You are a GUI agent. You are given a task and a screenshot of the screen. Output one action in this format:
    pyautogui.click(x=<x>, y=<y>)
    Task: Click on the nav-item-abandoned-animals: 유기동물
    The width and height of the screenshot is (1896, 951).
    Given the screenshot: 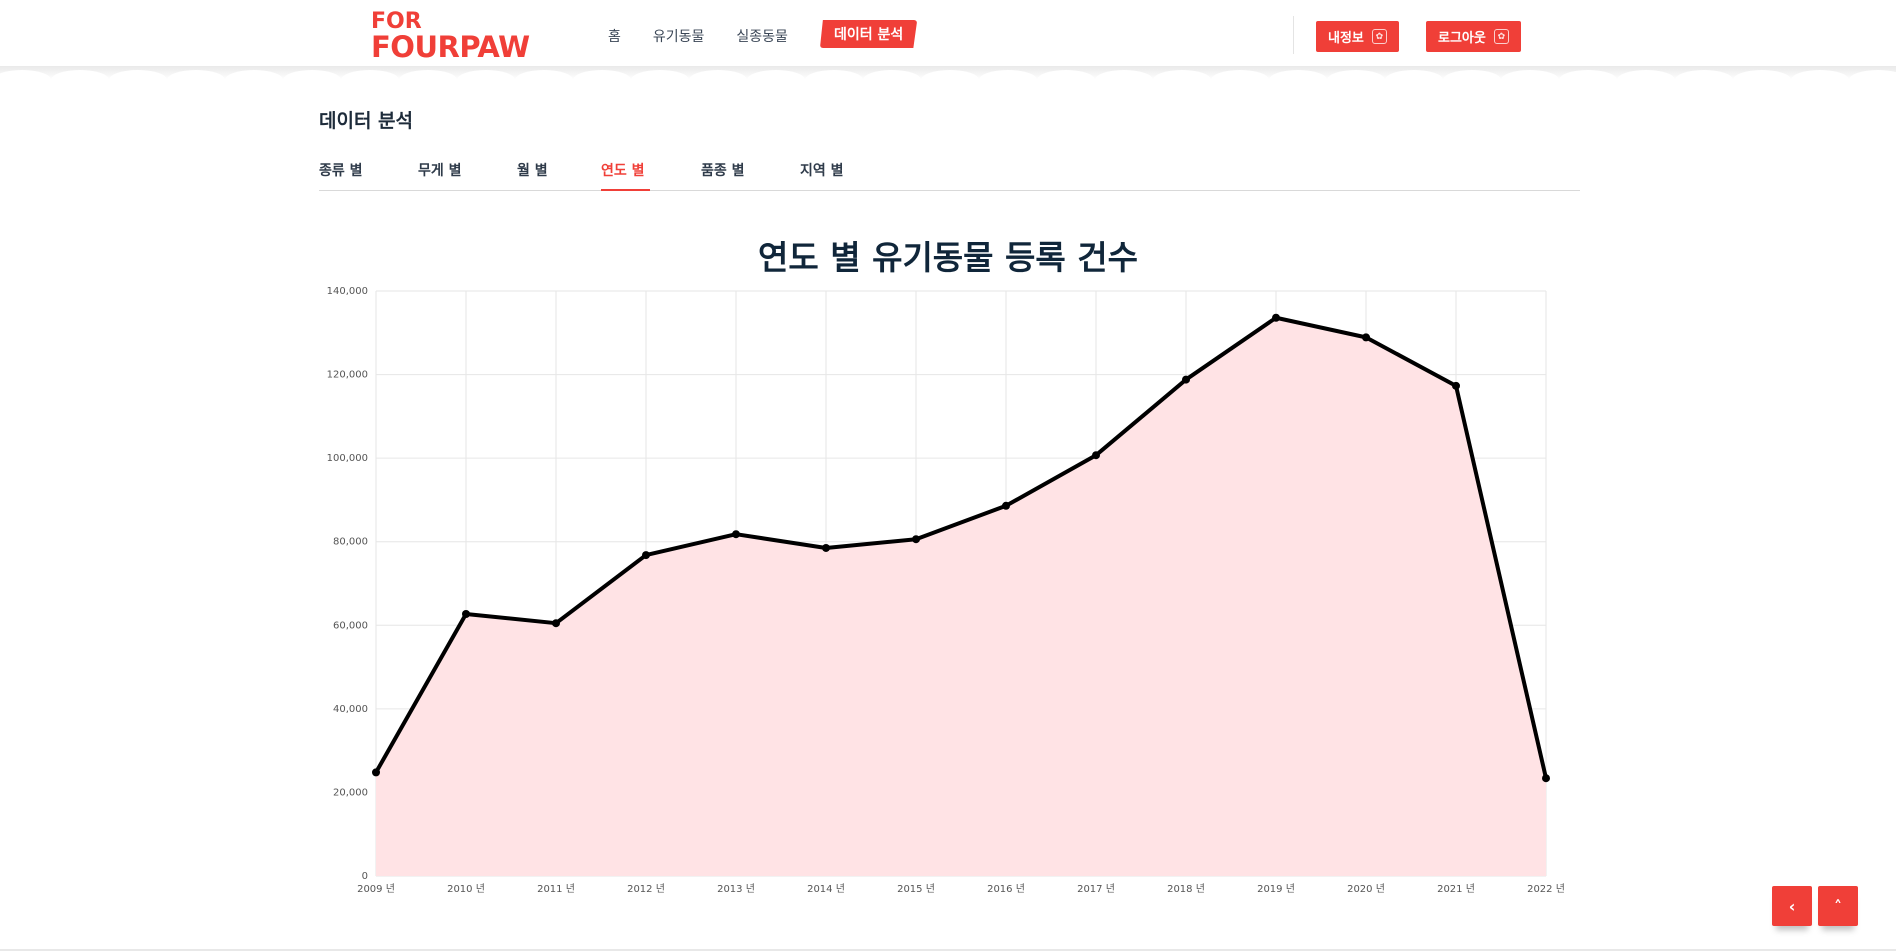 What is the action you would take?
    pyautogui.click(x=678, y=37)
    